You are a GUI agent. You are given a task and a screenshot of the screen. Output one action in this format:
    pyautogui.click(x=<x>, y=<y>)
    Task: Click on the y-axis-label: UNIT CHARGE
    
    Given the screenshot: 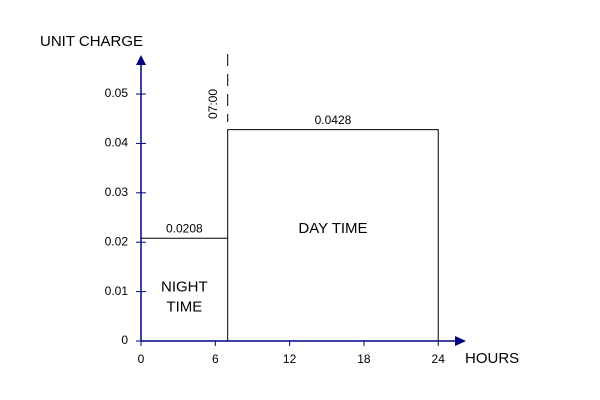 What is the action you would take?
    pyautogui.click(x=91, y=41)
    